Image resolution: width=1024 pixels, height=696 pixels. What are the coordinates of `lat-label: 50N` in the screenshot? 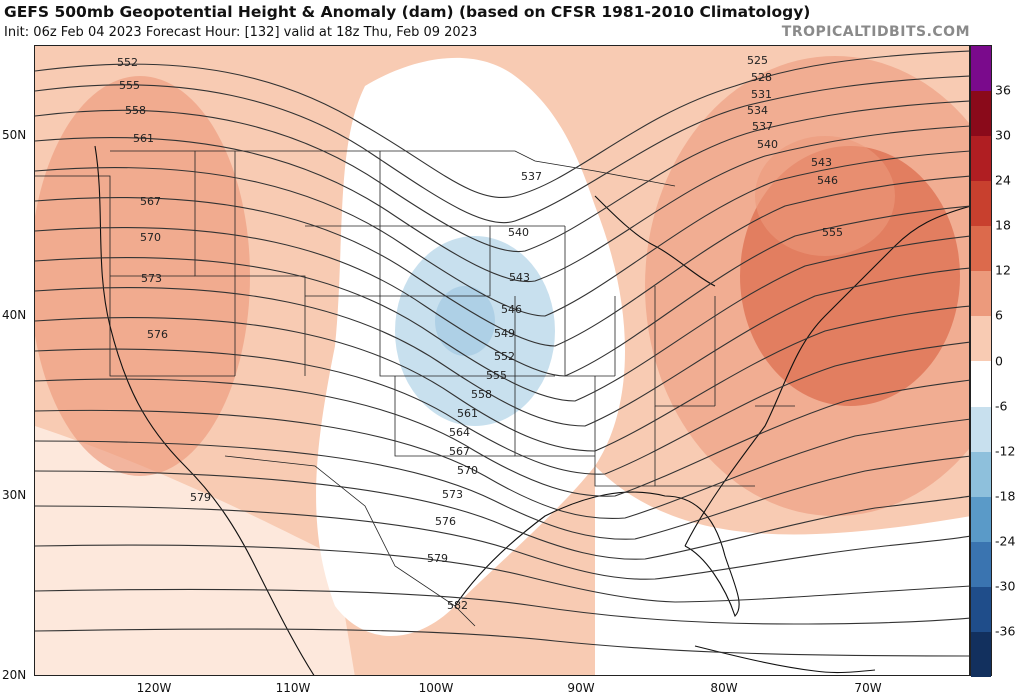 It's located at (14, 135).